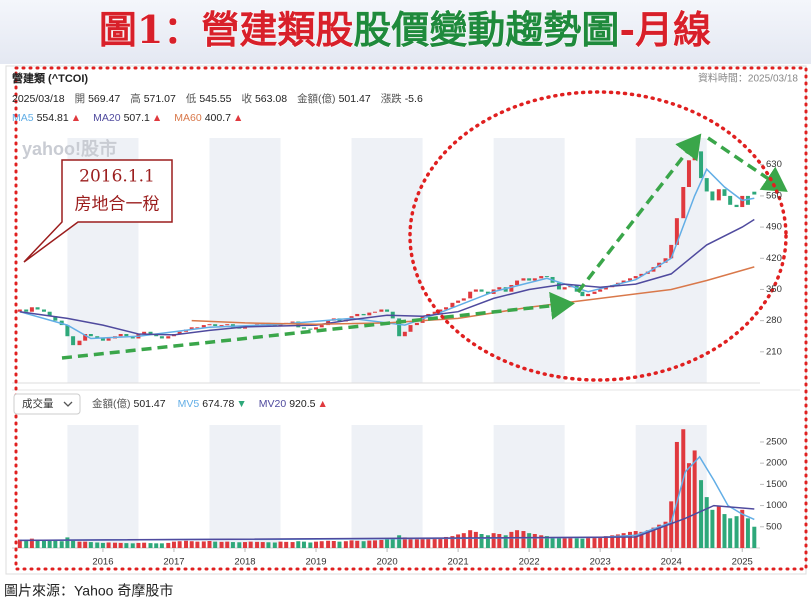 The height and width of the screenshot is (607, 811). I want to click on y-tick-label: 500, so click(774, 526).